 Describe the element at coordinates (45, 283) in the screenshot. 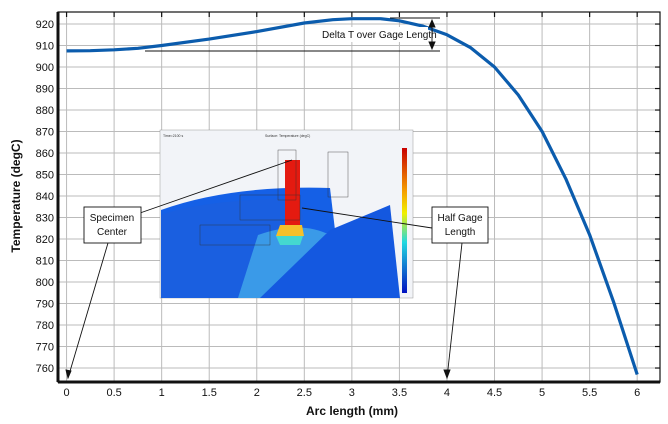

I see `y-tick-label: 800` at that location.